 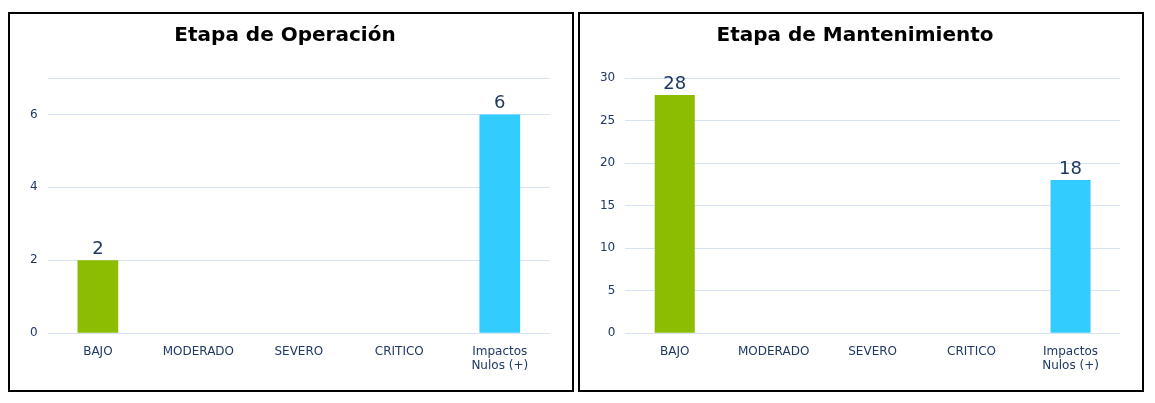 I want to click on y-tick-label: 5, so click(x=611, y=289).